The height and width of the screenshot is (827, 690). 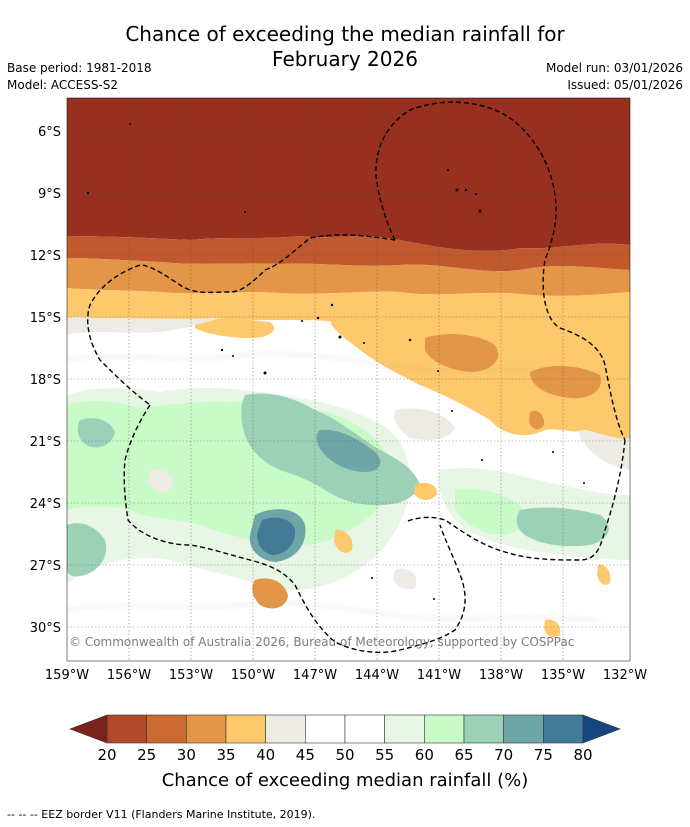 I want to click on model-run: Model run: 03/01/2026, so click(x=614, y=68).